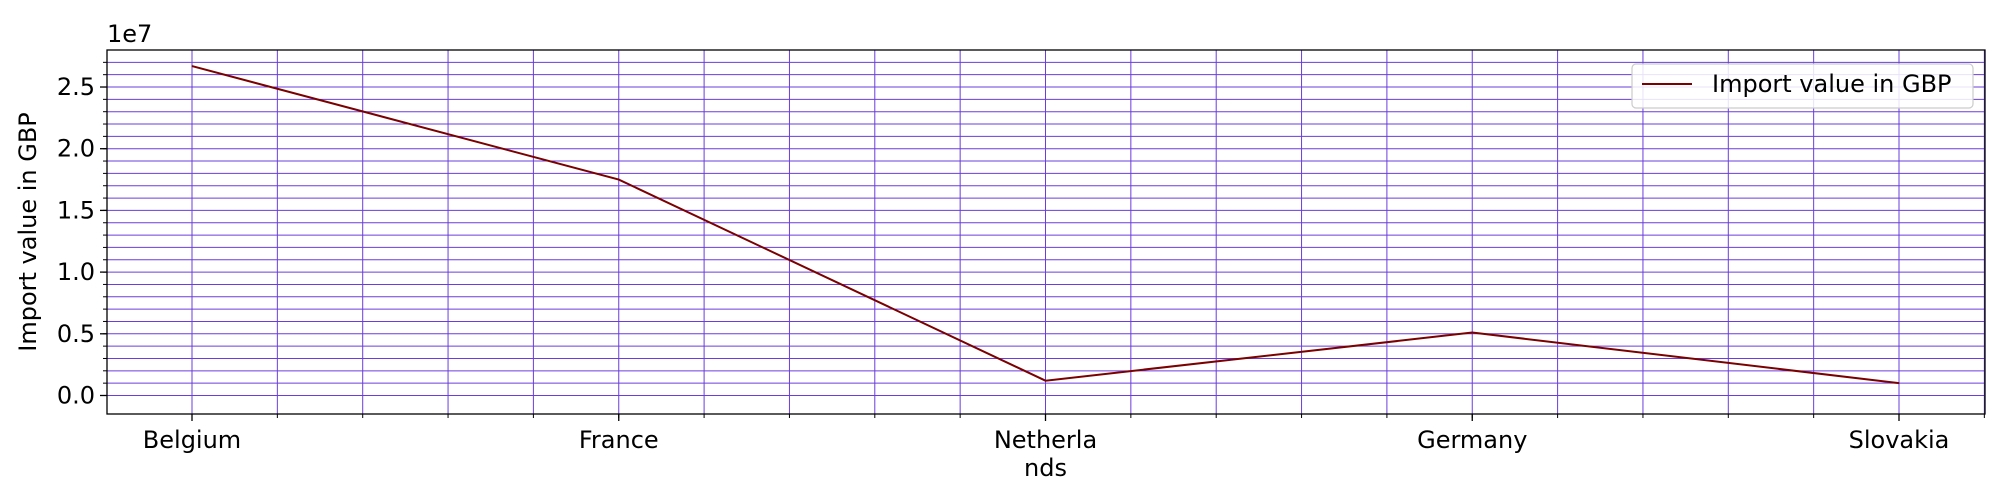 The height and width of the screenshot is (500, 2000). What do you see at coordinates (76, 149) in the screenshot?
I see `y-tick-label: 2.0` at bounding box center [76, 149].